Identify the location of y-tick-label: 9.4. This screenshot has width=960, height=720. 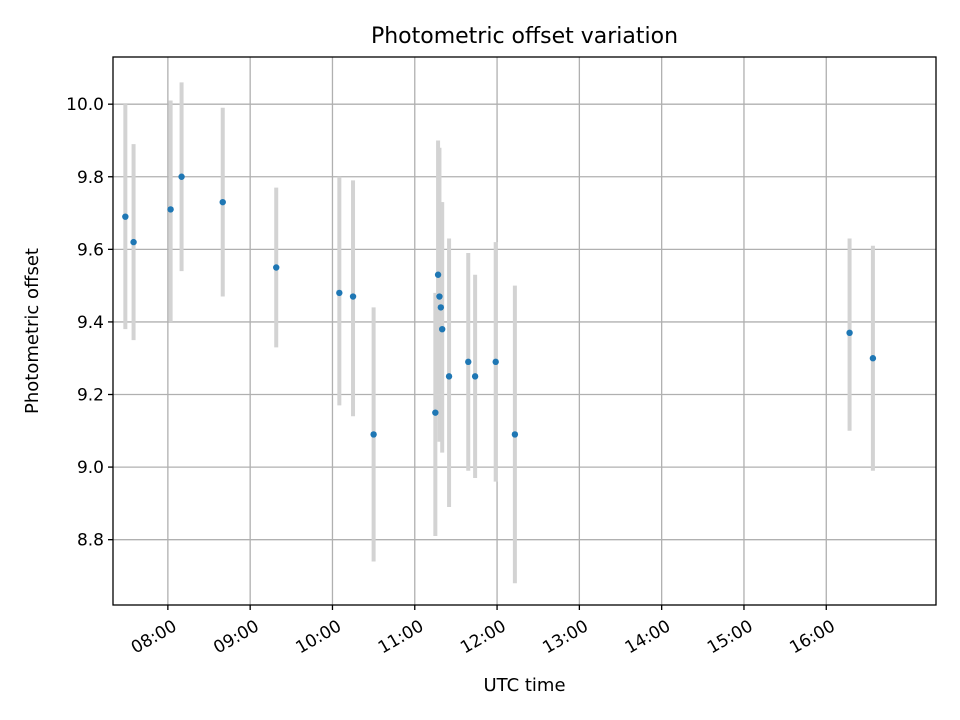
(90, 323).